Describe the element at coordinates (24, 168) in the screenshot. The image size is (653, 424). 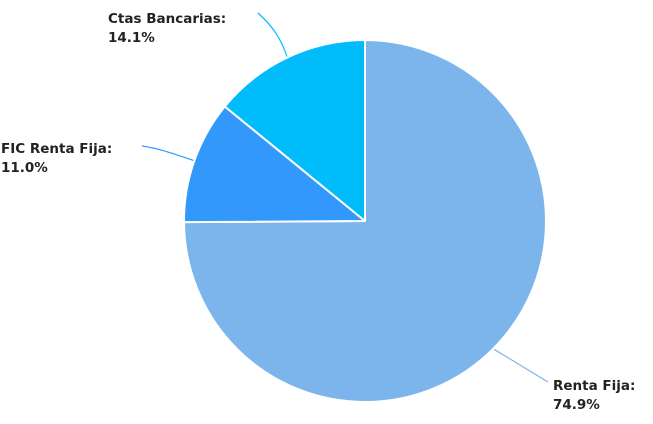
I see `data-label-value-fic-renta-fija: 11.0%` at that location.